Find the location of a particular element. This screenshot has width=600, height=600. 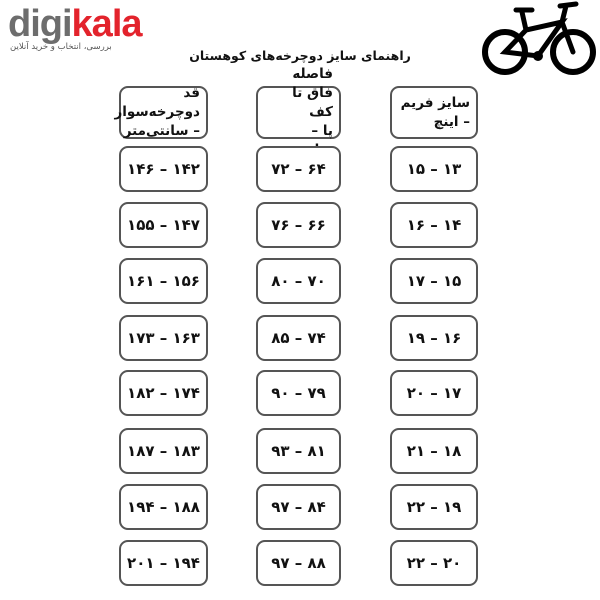

cell-frame-size: ۲۰ – ۱۷ is located at coordinates (434, 393).